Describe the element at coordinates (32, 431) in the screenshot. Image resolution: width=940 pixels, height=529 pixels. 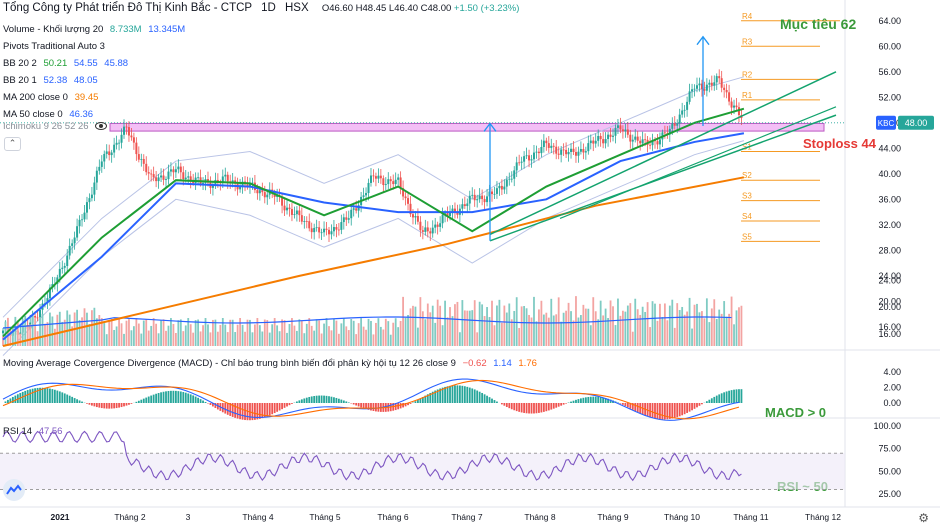
I see `legend-rsi: RSI 14 47.56` at that location.